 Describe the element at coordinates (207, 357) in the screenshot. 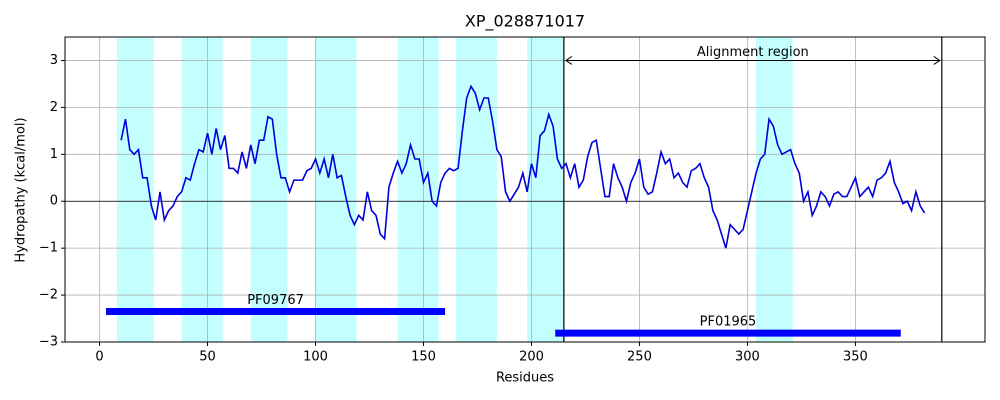

I see `x-tick-label: 50` at that location.